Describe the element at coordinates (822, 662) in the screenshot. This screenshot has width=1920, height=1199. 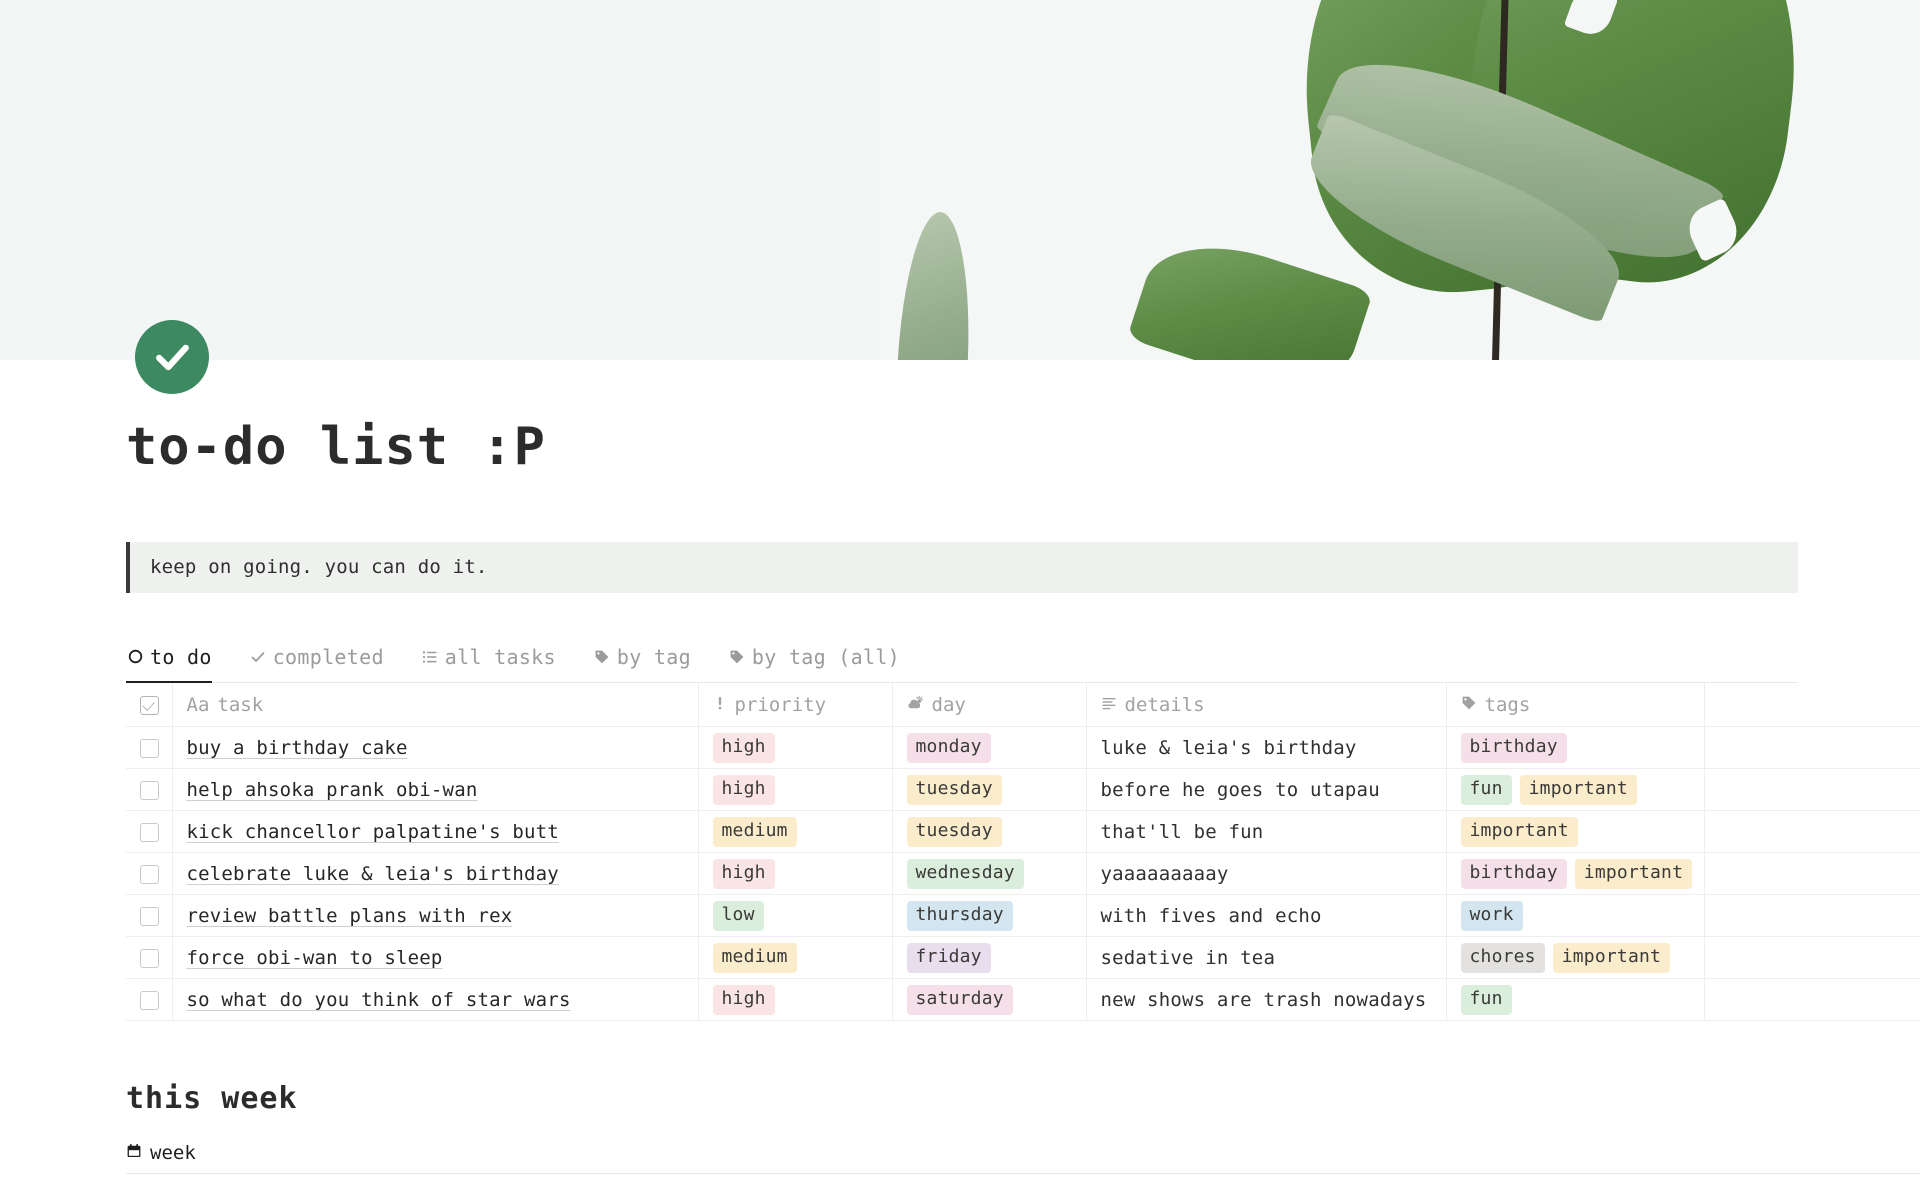
I see `tab-by-tag-all: by tag (all)` at that location.